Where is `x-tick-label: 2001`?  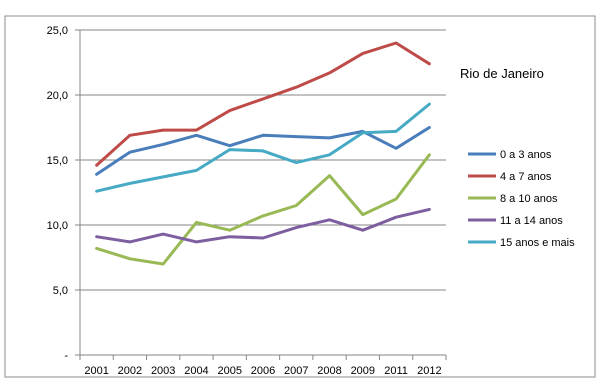
x-tick-label: 2001 is located at coordinates (96, 371).